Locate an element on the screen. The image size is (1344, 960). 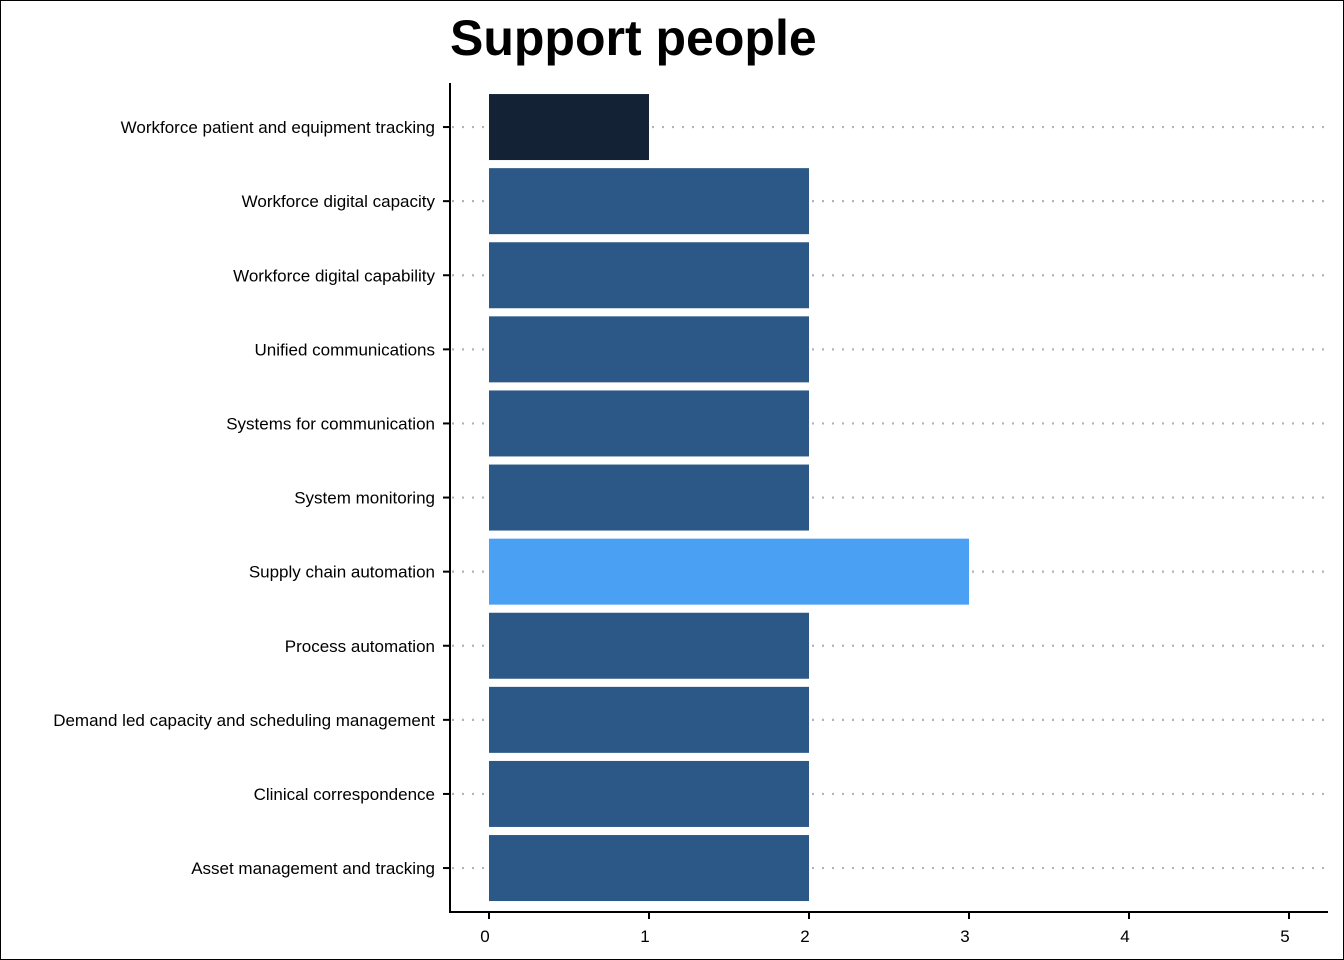
y-tick-label: Clinical correspondence is located at coordinates (344, 794).